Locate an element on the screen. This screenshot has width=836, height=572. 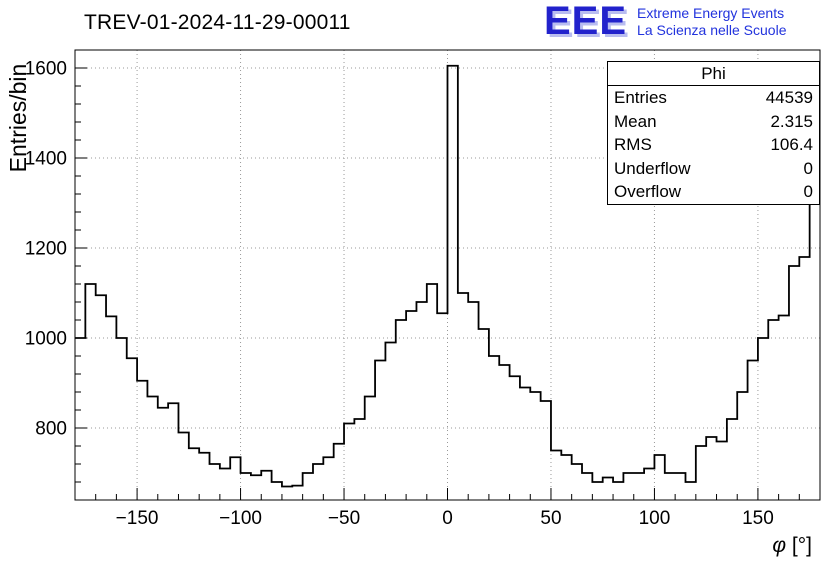
svg-text: −150 is located at coordinates (137, 518).